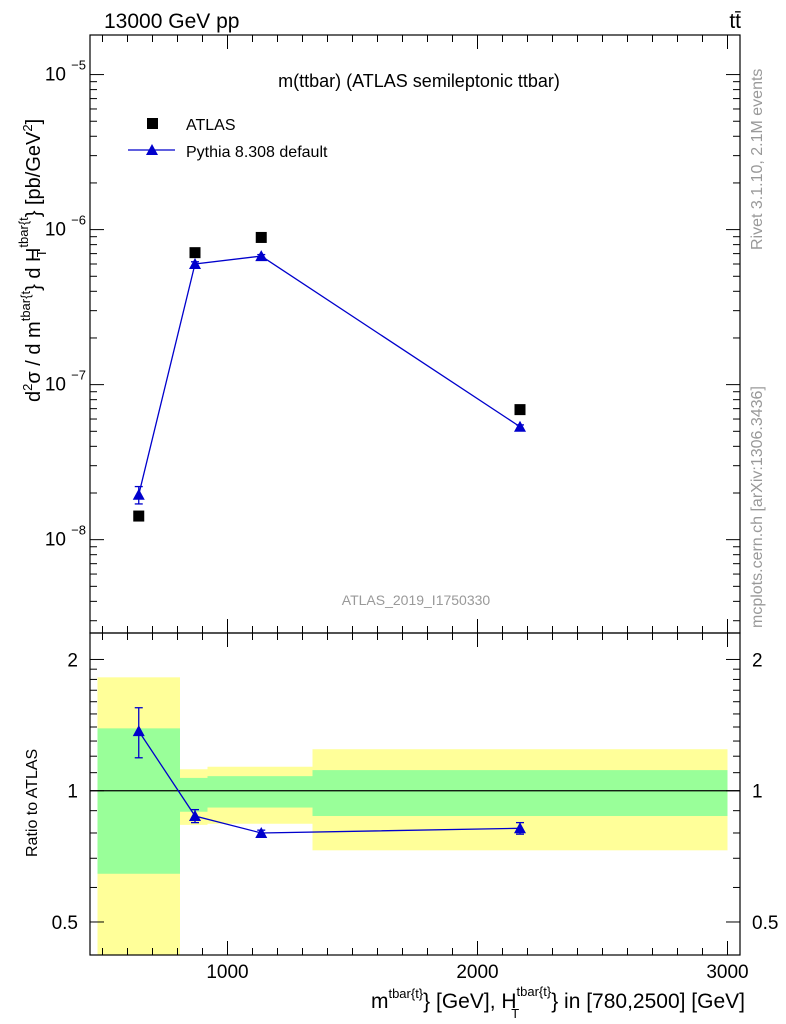  What do you see at coordinates (735, 21) in the screenshot?
I see `process-label: tt̄` at bounding box center [735, 21].